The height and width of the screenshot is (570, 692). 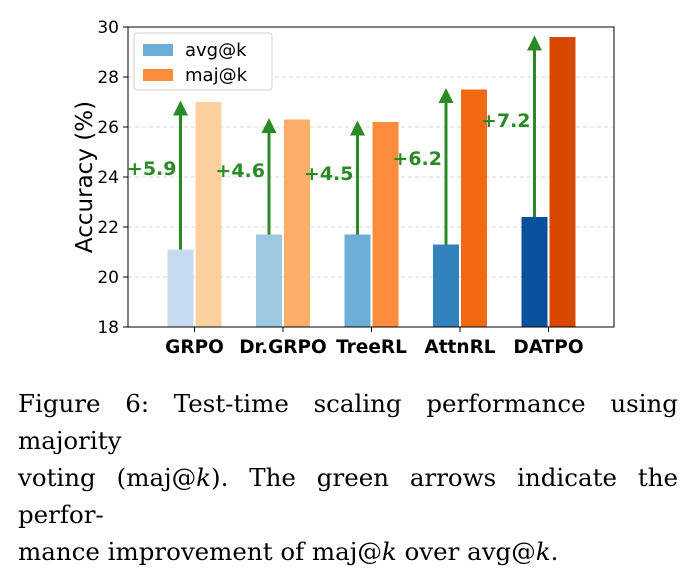 What do you see at coordinates (297, 223) in the screenshot?
I see `bar-maj-drgrpo` at bounding box center [297, 223].